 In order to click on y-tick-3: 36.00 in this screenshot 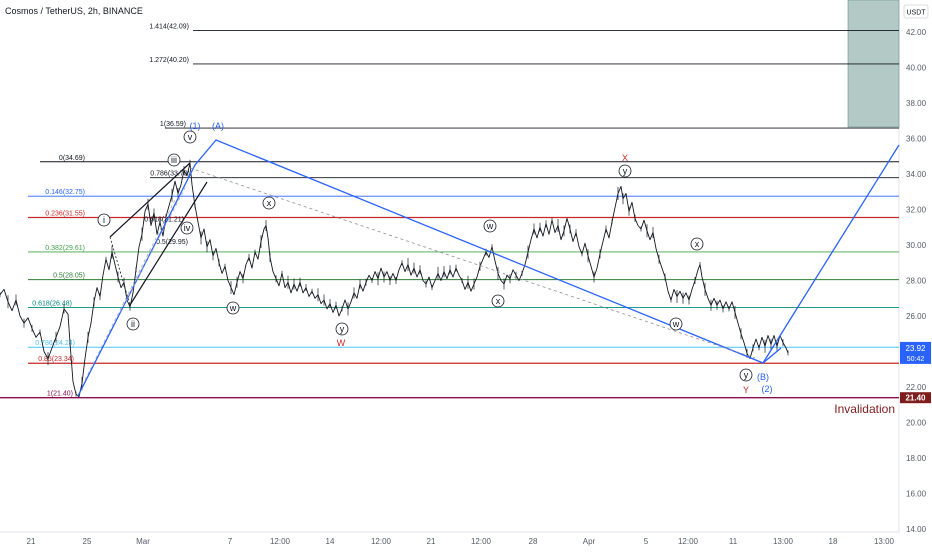, I will do `click(916, 139)`.